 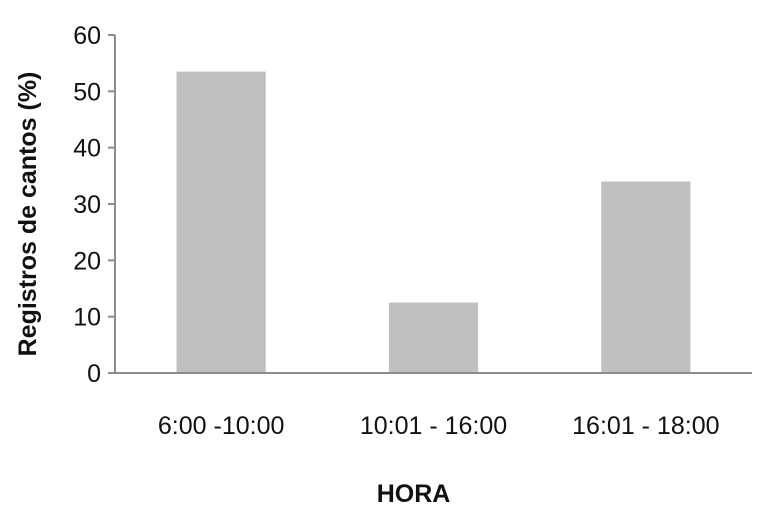 What do you see at coordinates (221, 426) in the screenshot?
I see `x-tick-label: 6:00 -10:00` at bounding box center [221, 426].